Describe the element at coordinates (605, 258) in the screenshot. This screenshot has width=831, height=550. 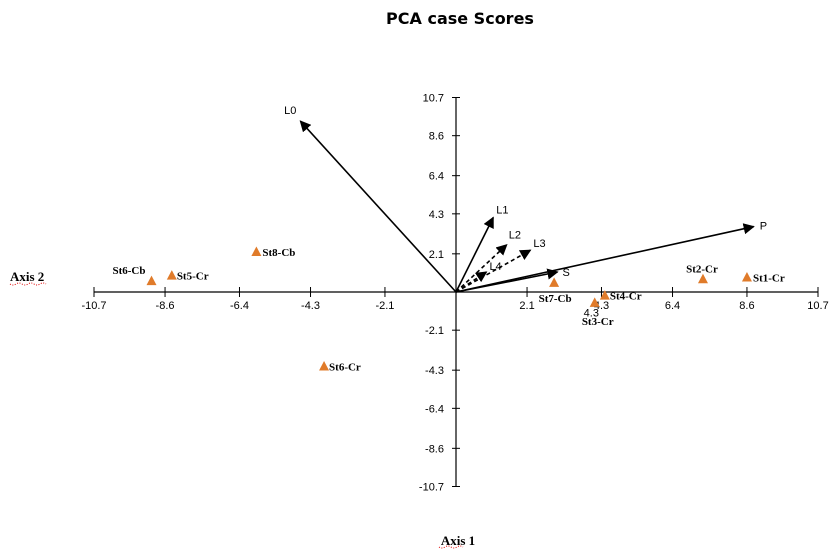
I see `vector-p` at that location.